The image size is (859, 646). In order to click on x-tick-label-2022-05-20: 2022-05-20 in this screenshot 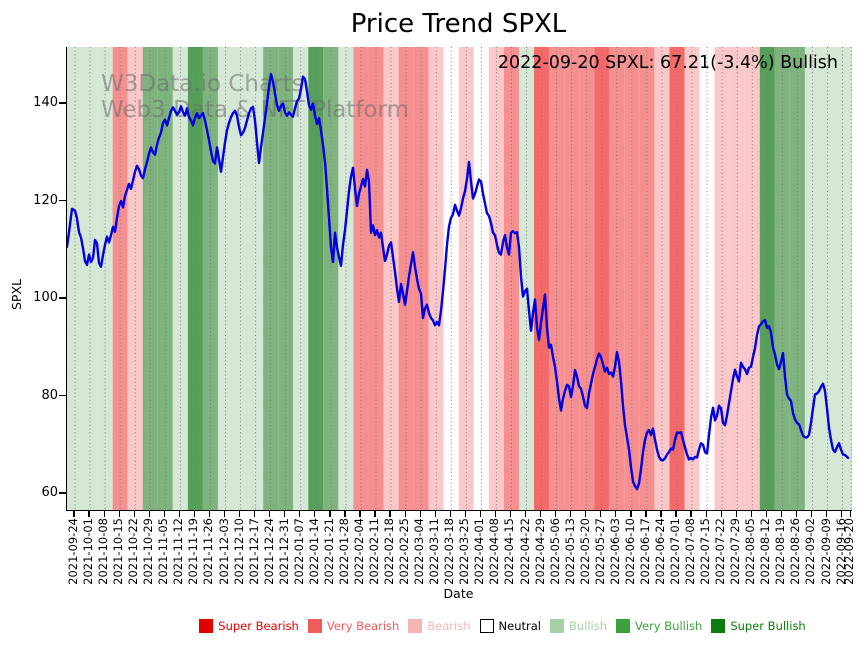, I will do `click(584, 551)`.